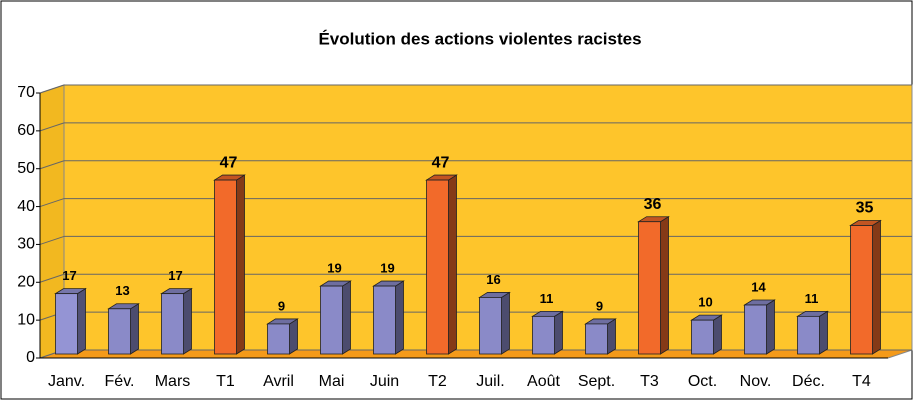  I want to click on y-tick-label: 60, so click(26, 130).